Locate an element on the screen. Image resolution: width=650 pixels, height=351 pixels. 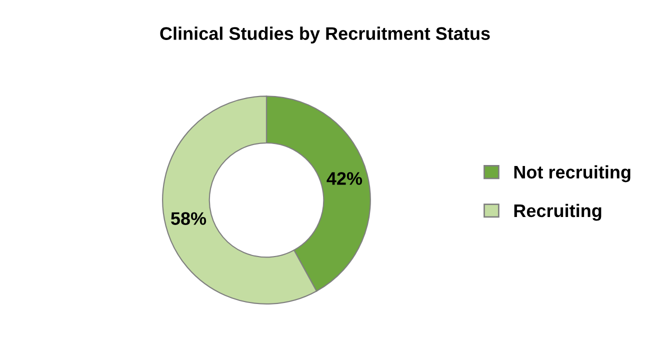
legend-label: Recruiting is located at coordinates (558, 212).